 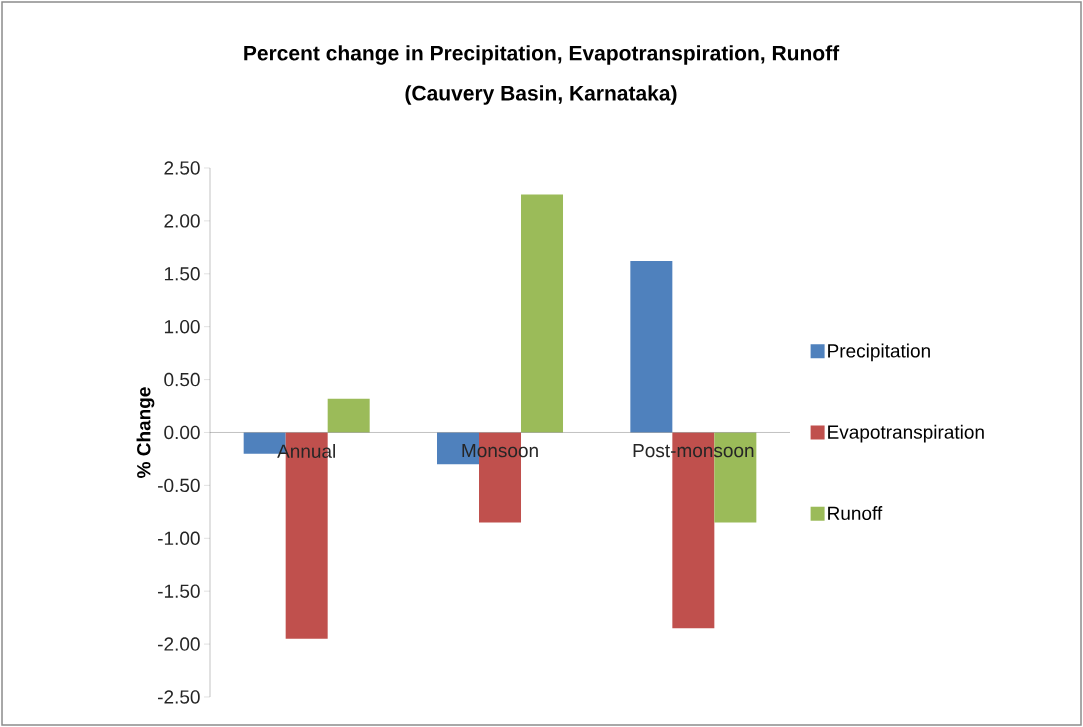 I want to click on y-tick-label: -1.50, so click(x=179, y=591).